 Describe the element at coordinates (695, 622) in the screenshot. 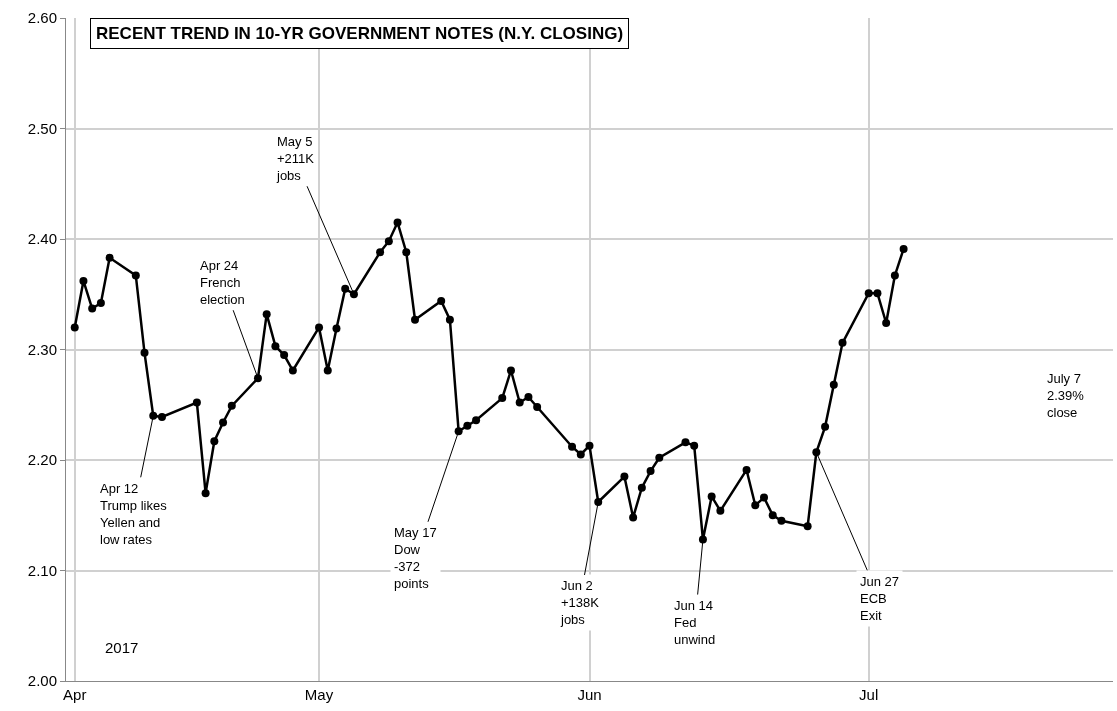

I see `annotation: Jun 14 Fed unwind` at that location.